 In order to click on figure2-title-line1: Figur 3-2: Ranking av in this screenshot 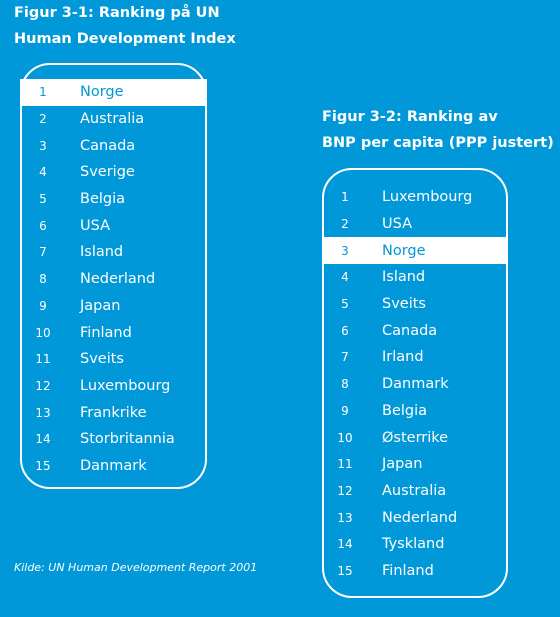, I will do `click(410, 117)`.